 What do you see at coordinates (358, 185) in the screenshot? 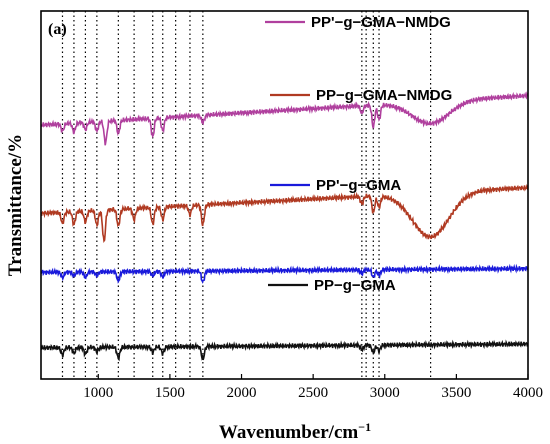
I see `legend-label: PP'−g−GMA` at bounding box center [358, 185].